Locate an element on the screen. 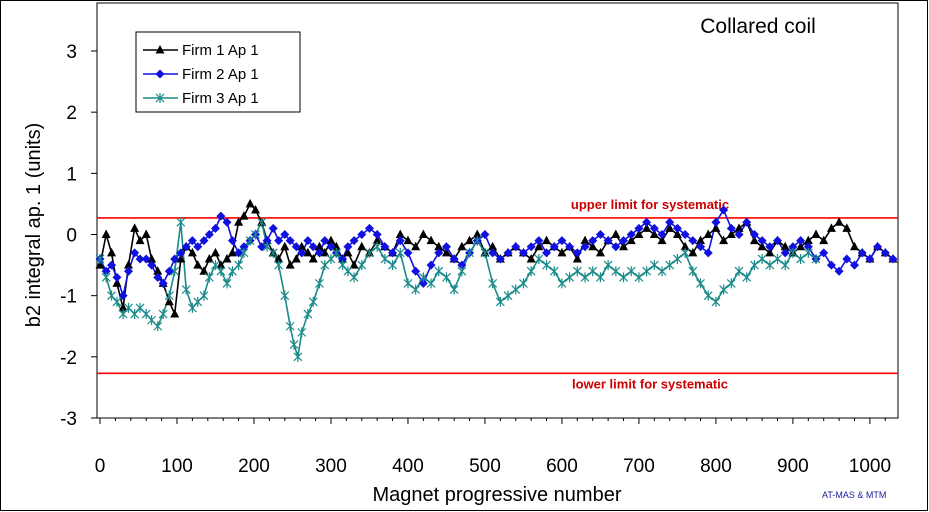 The image size is (929, 512). y-tick-label: 3 is located at coordinates (71, 52).